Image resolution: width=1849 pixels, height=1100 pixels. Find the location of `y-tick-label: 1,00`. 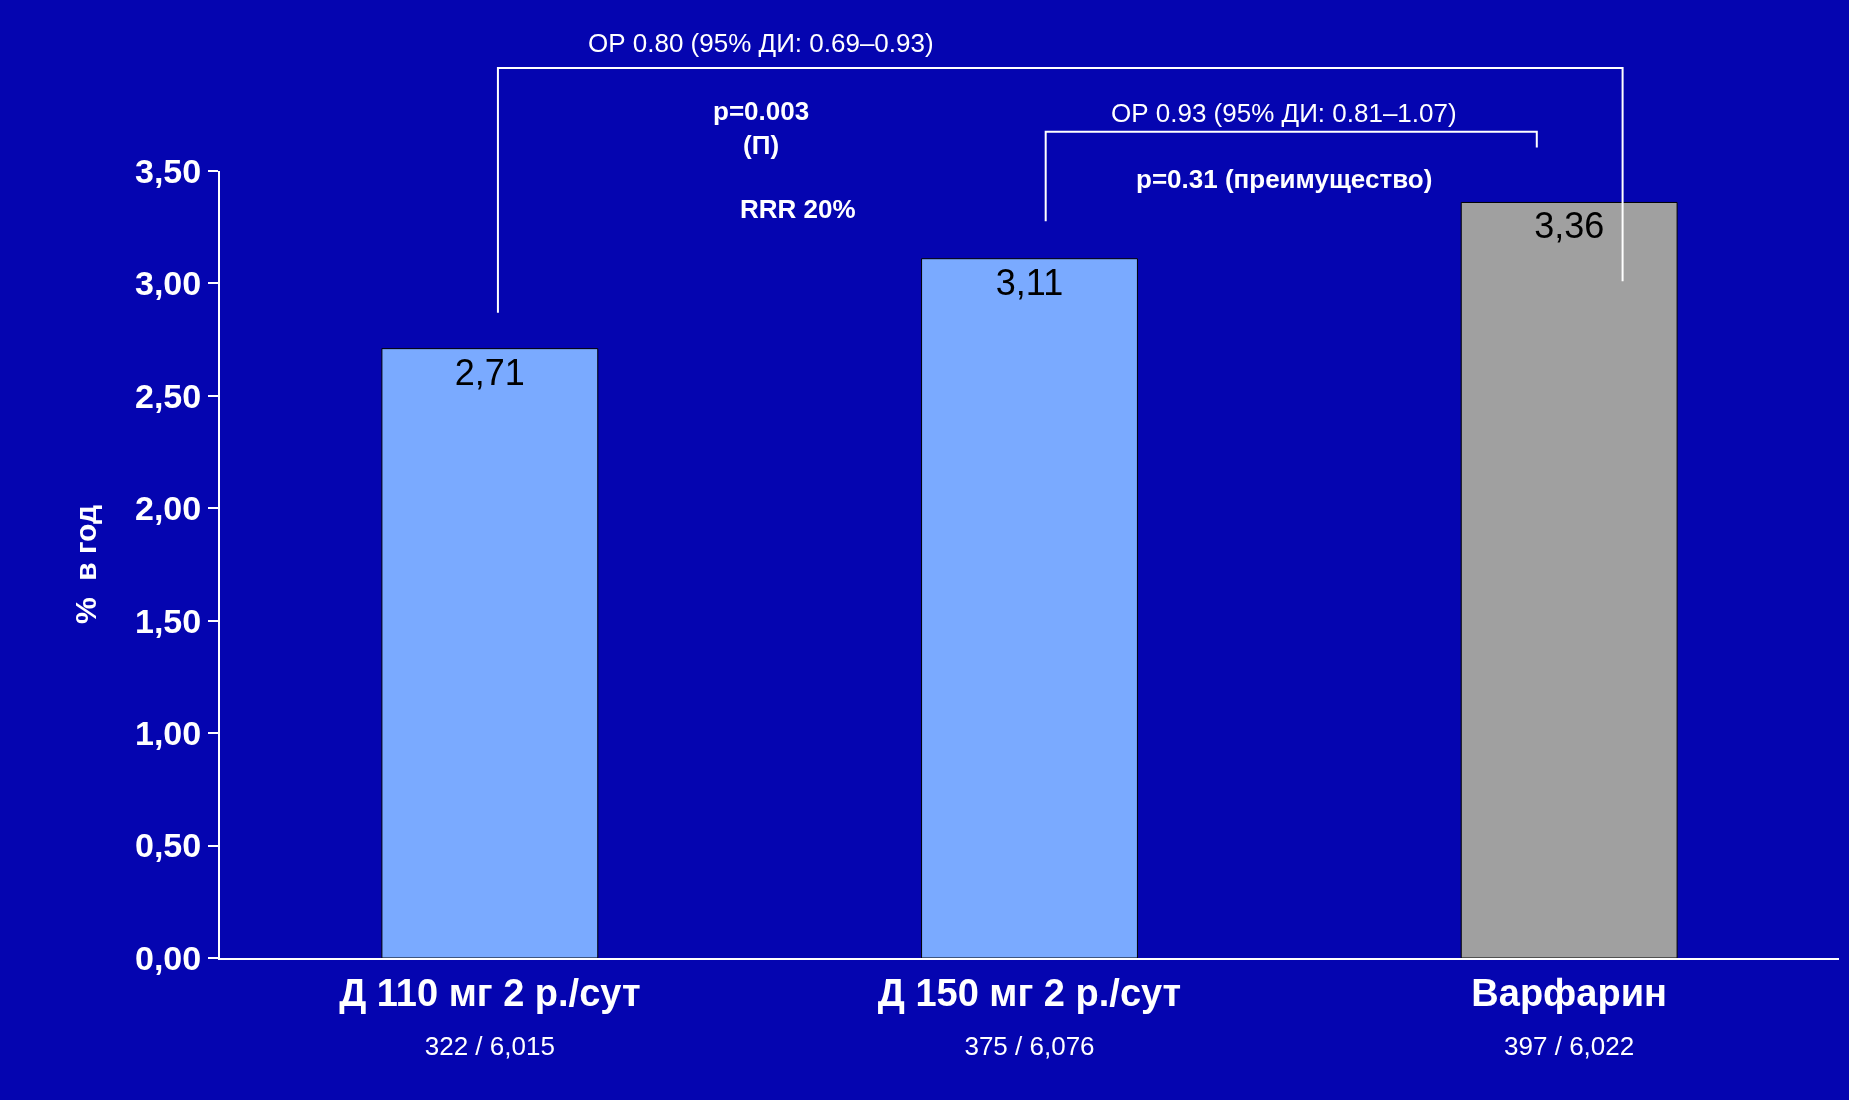

y-tick-label: 1,00 is located at coordinates (168, 733).